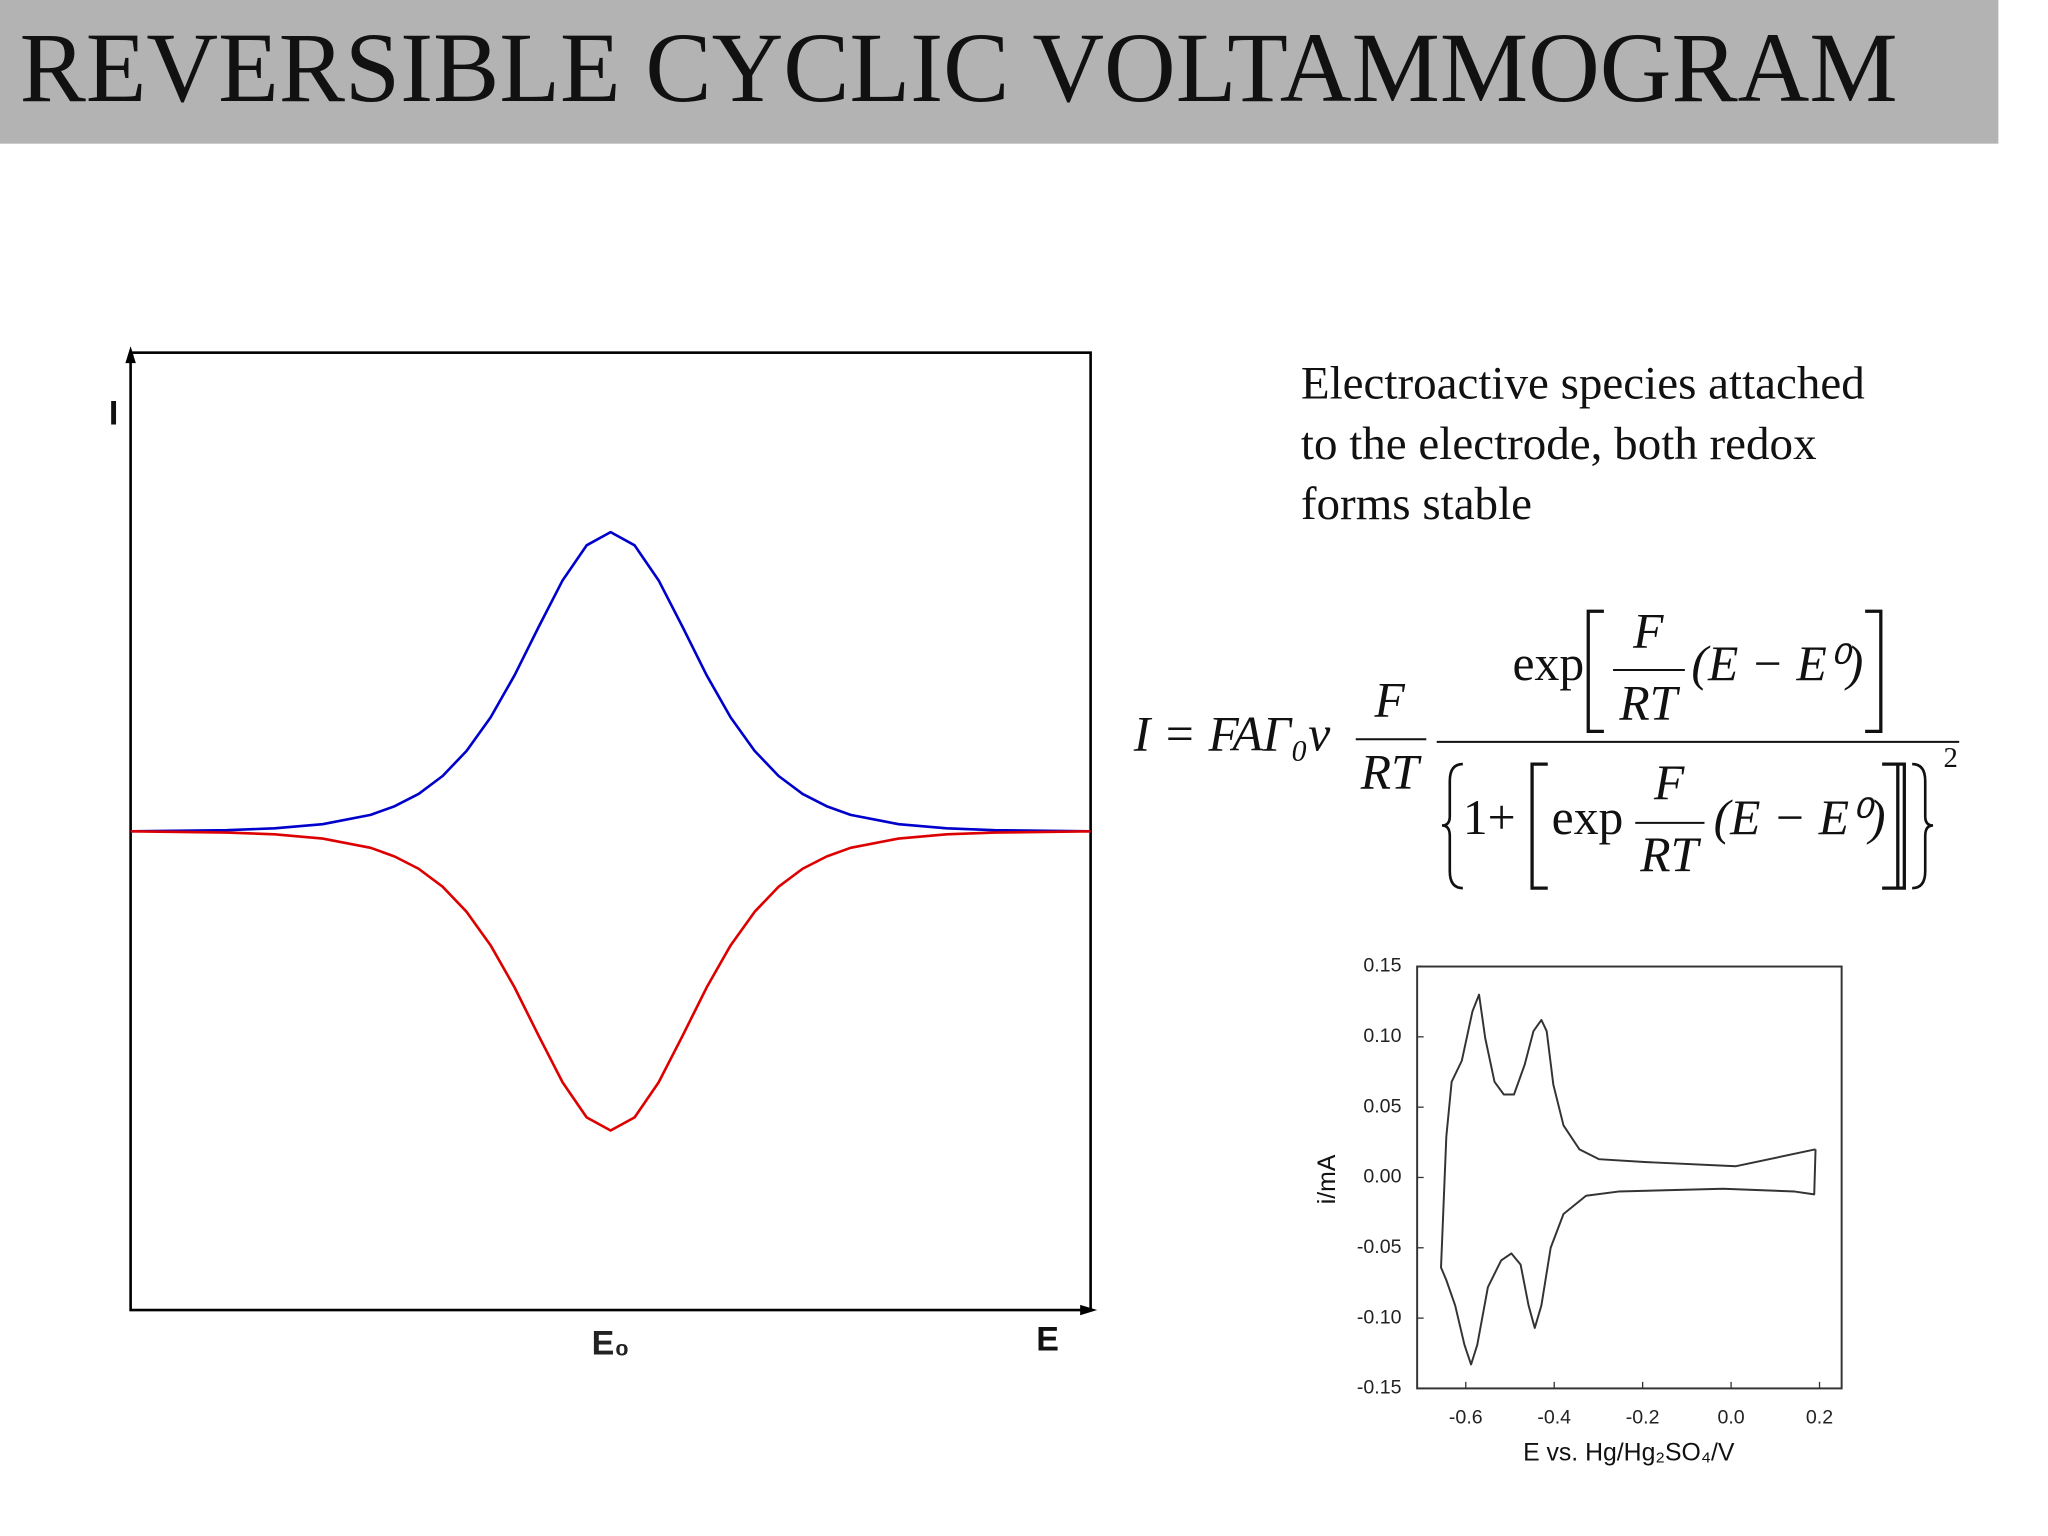  What do you see at coordinates (1379, 1247) in the screenshot?
I see `y-tick-label: -0.05` at bounding box center [1379, 1247].